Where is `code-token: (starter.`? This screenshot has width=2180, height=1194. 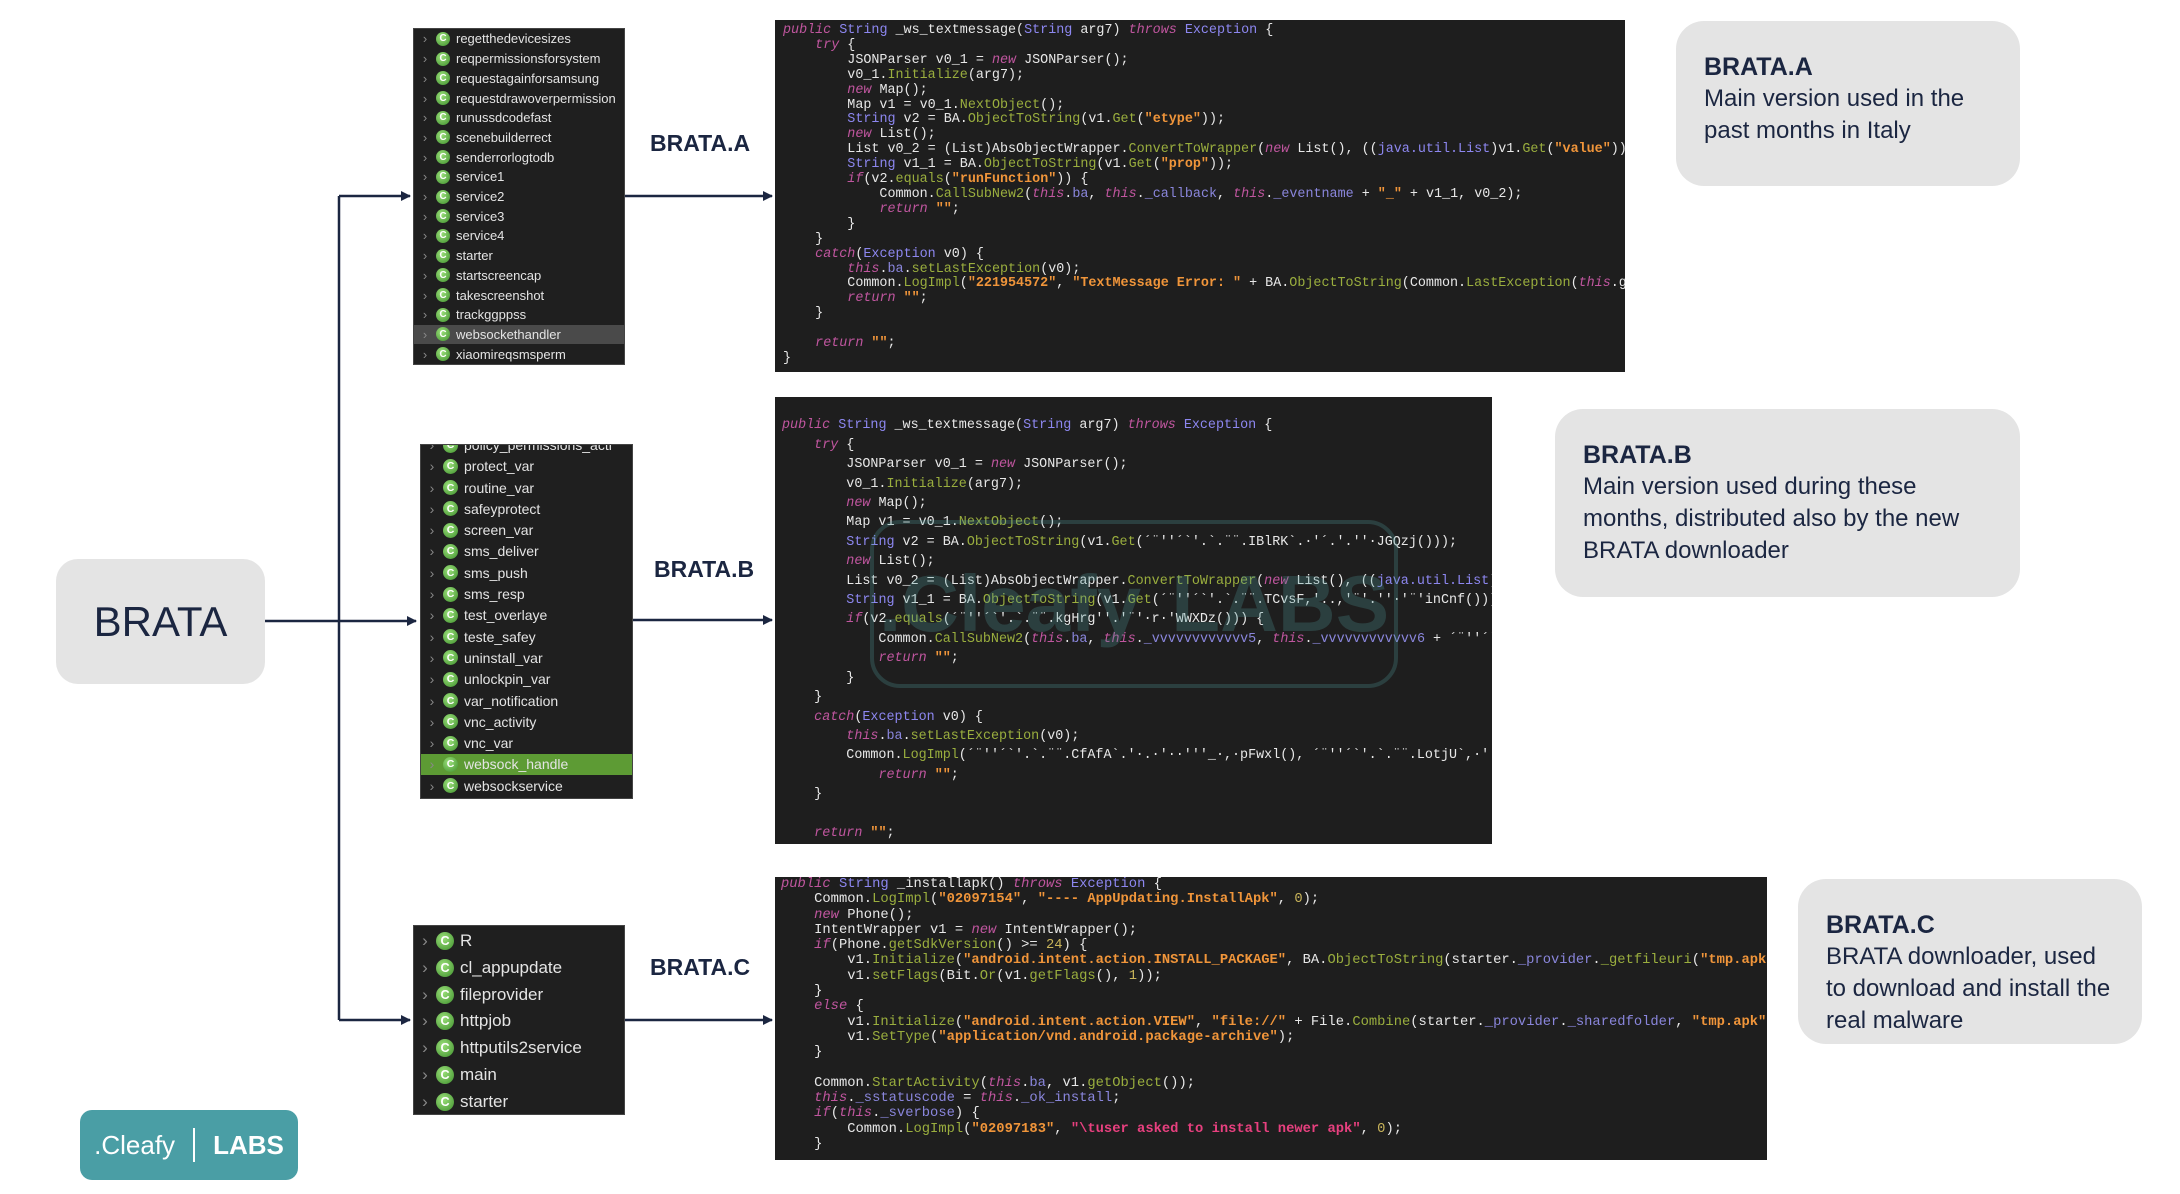
code-token: (starter. is located at coordinates (1447, 1022).